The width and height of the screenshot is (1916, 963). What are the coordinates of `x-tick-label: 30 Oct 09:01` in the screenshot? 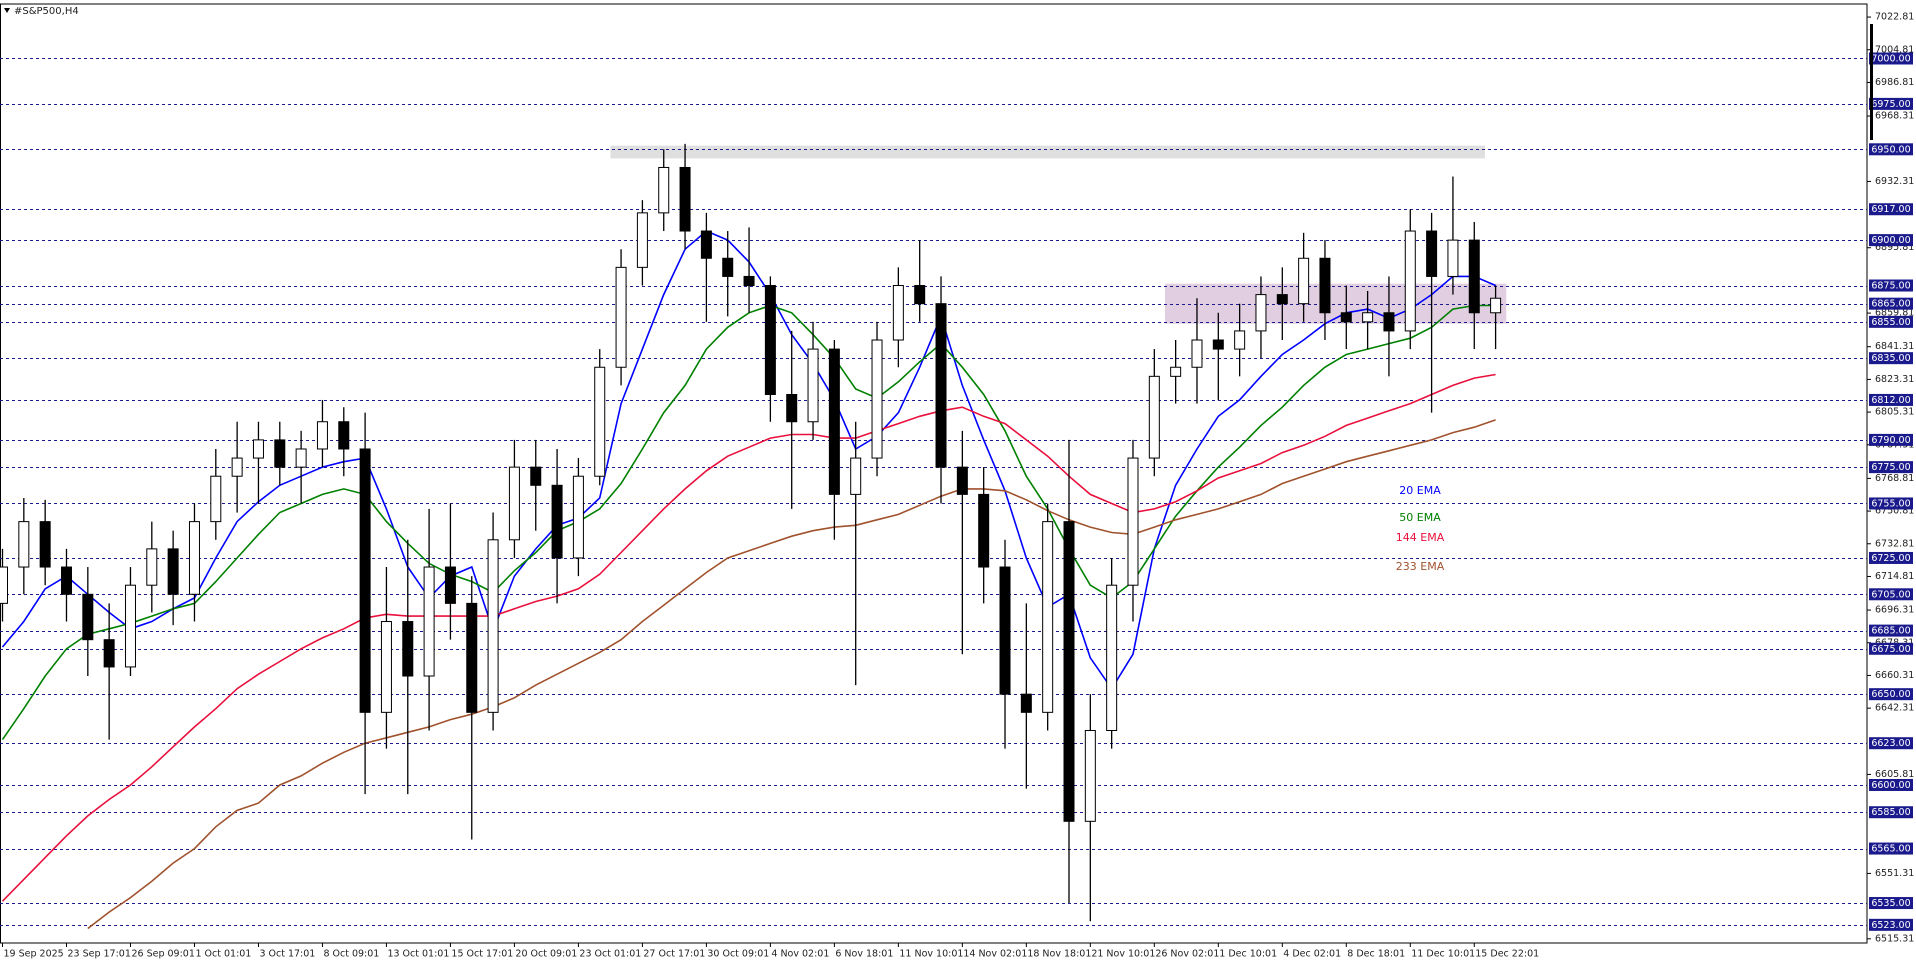 It's located at (738, 954).